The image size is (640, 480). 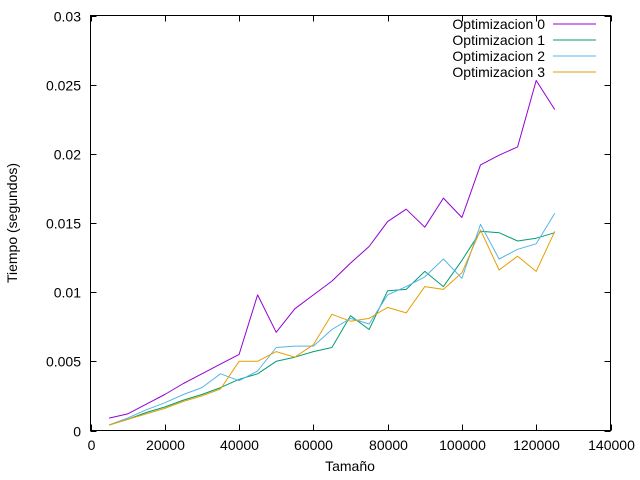 I want to click on x-tick-label: 20000, so click(x=165, y=445).